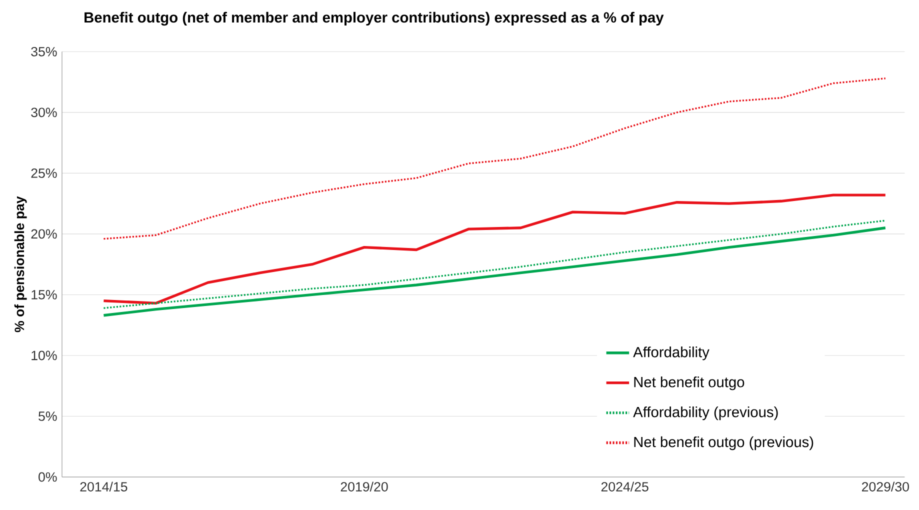 The width and height of the screenshot is (919, 510). What do you see at coordinates (20, 264) in the screenshot?
I see `y-axis-title: % of pensionable pay` at bounding box center [20, 264].